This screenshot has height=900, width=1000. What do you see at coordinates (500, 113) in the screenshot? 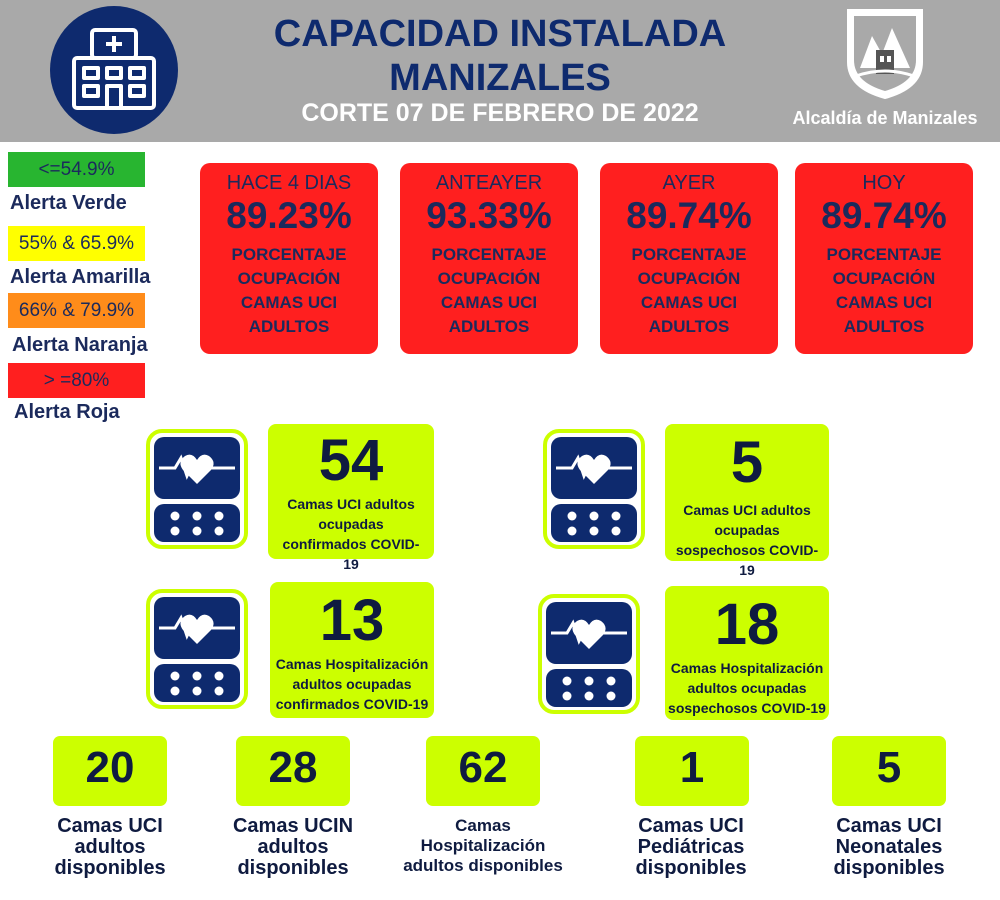
I see `date-line: CORTE 07 DE FEBRERO DE 2022` at bounding box center [500, 113].